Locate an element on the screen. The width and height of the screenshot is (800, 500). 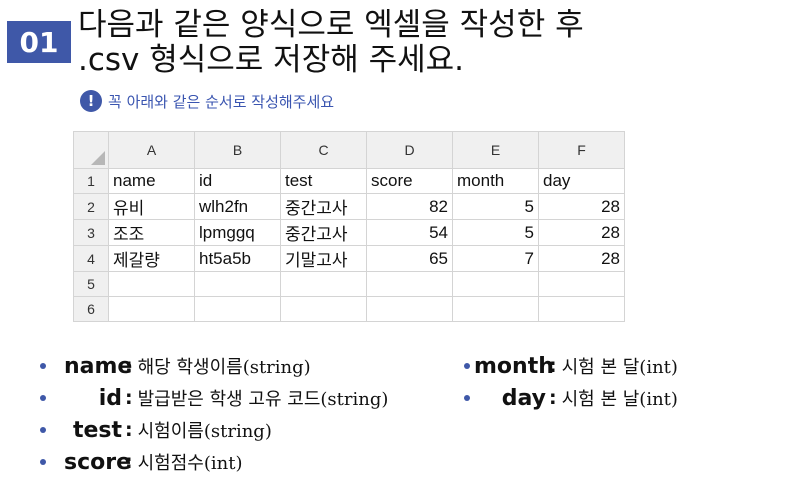
cell: test is located at coordinates (323, 181).